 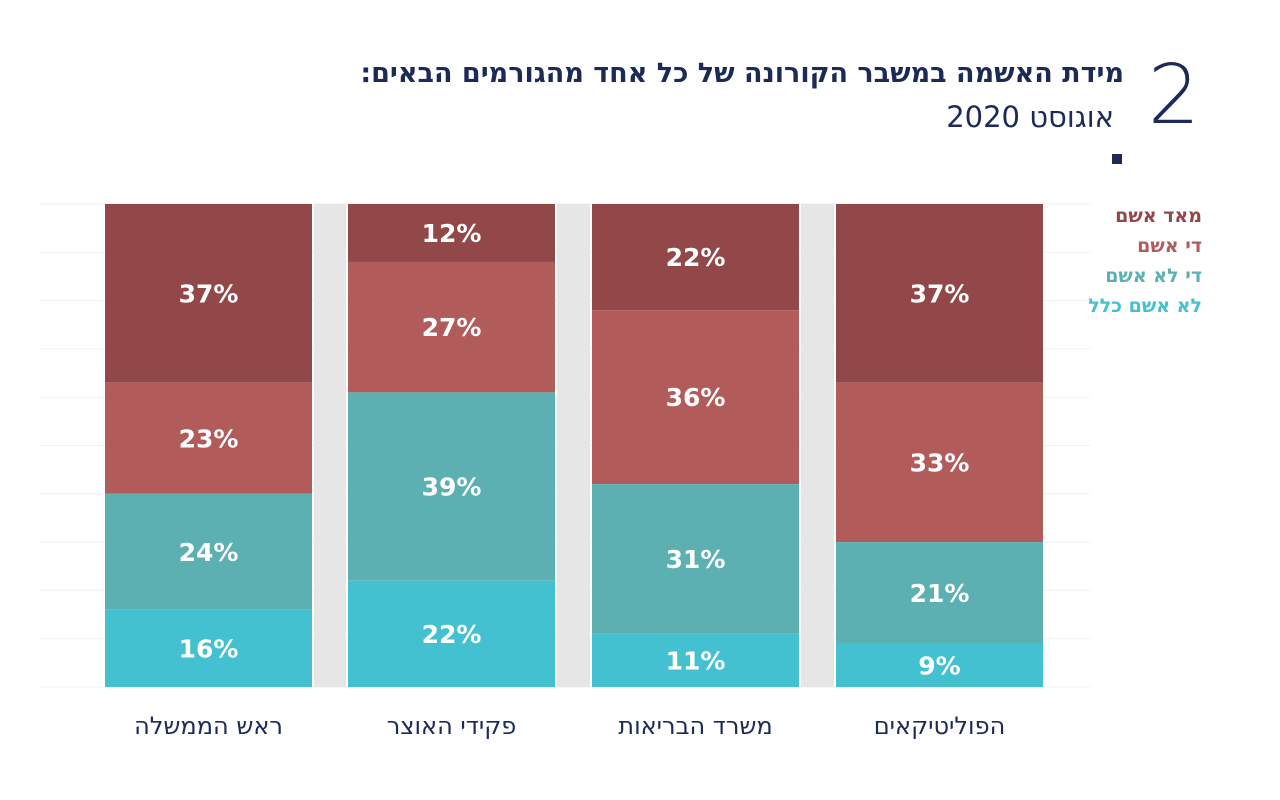 I want to click on chart-legend: מאד אשם די אשם די לא אשם לא אשם כלל, so click(x=1145, y=264).